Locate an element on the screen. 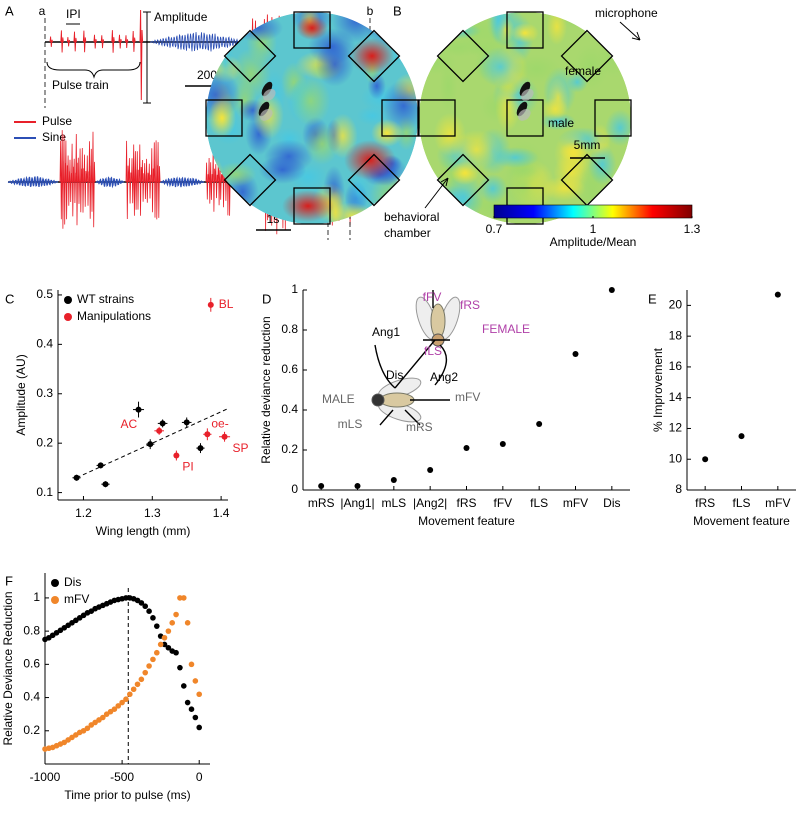  x-tick-label: |Ang1| is located at coordinates (357, 503).